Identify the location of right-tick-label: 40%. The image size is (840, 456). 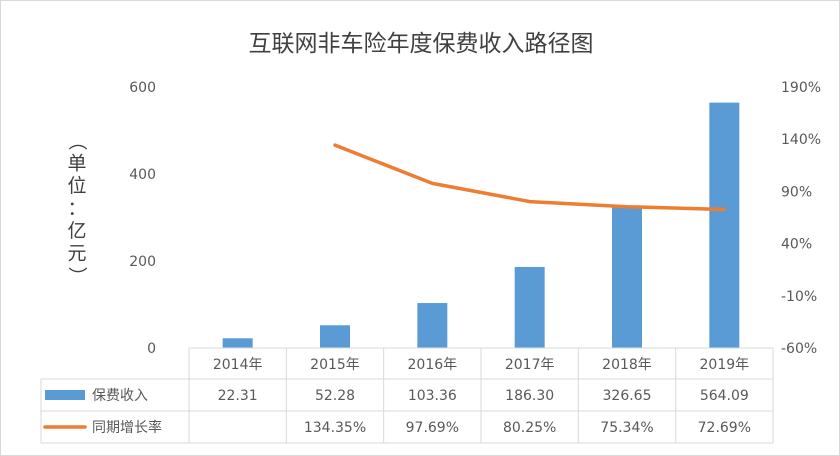
(796, 245).